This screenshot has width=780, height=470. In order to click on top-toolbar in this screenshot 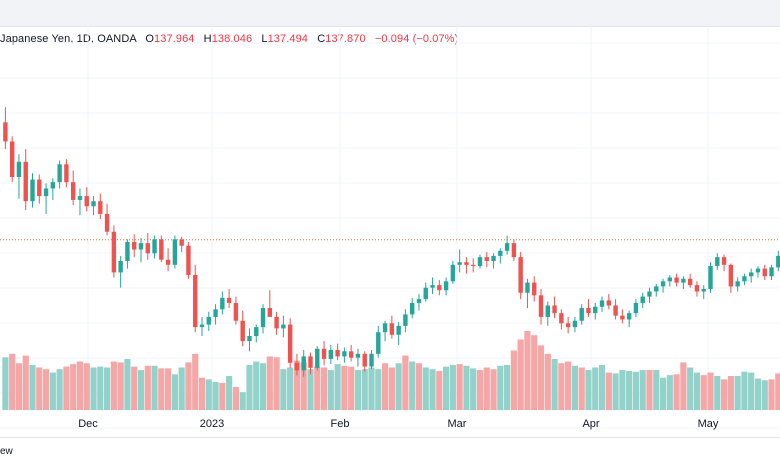, I will do `click(390, 13)`.